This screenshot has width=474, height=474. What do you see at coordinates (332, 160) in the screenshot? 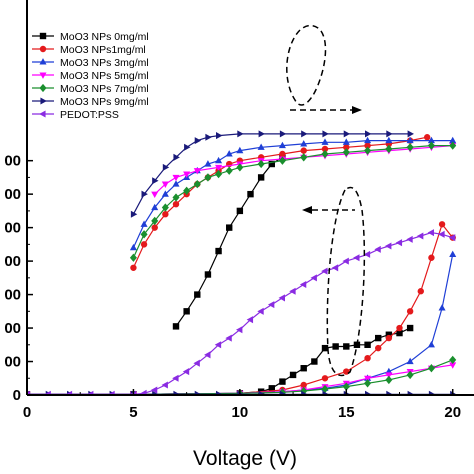
I see `annotation-arrowheads` at bounding box center [332, 160].